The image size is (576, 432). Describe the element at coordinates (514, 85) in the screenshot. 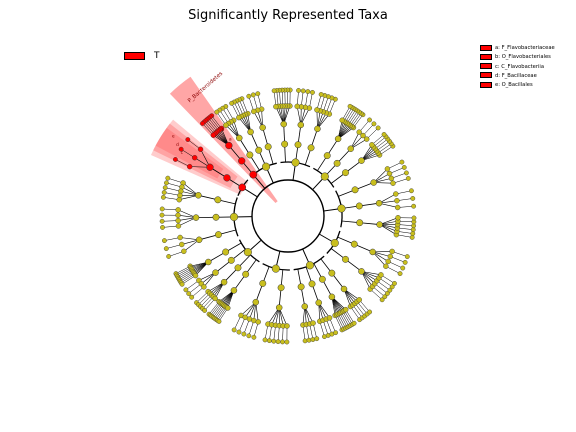

I see `clade-legend-label: e: O_Bacillales` at that location.